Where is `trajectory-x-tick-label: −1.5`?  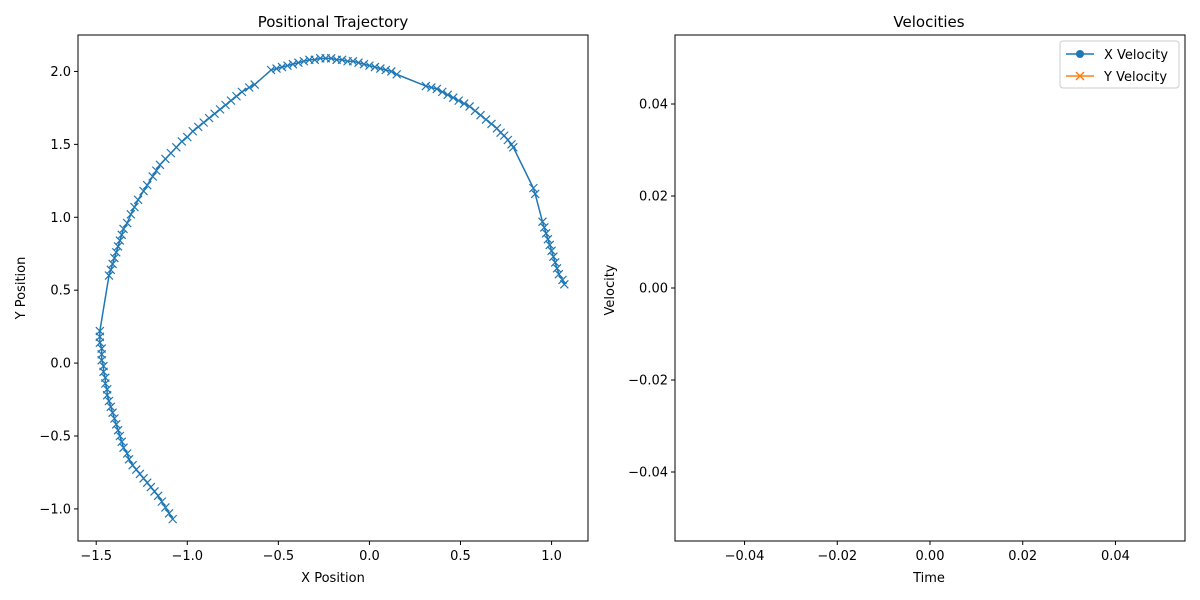 trajectory-x-tick-label: −1.5 is located at coordinates (96, 556).